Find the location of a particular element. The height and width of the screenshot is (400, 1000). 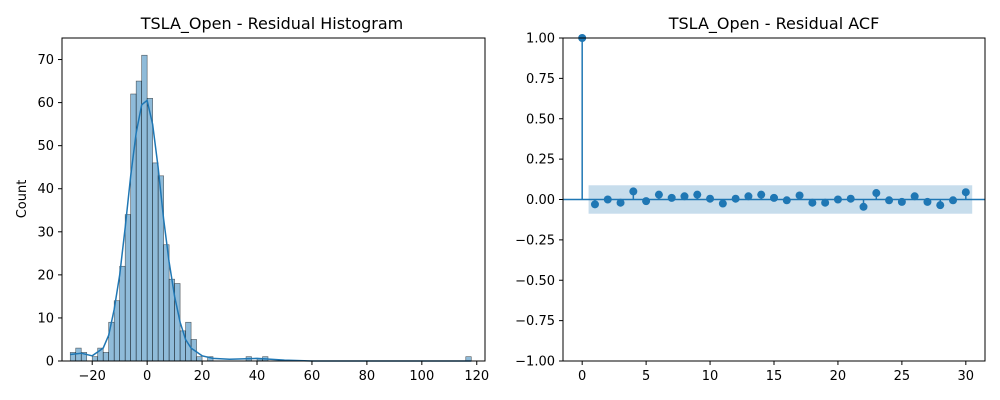

histogram-x-tick-label: −20 is located at coordinates (91, 376).